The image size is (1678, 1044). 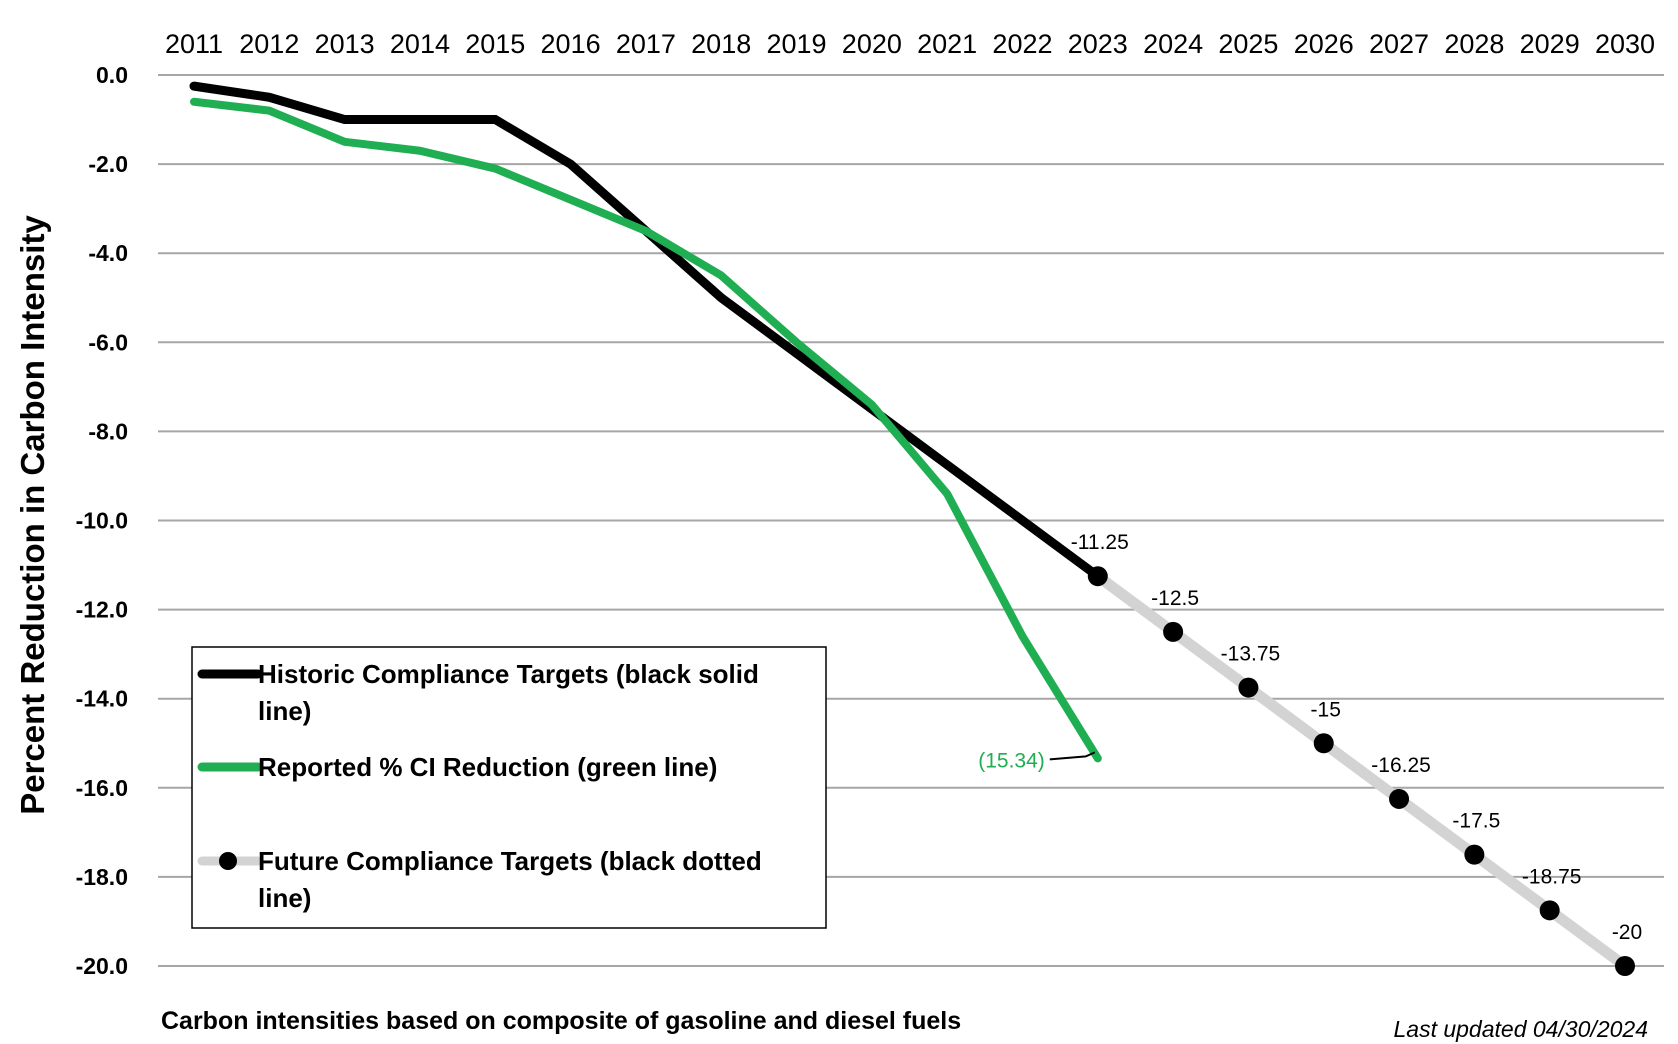 What do you see at coordinates (108, 431) in the screenshot?
I see `y-tick-label: -8.0` at bounding box center [108, 431].